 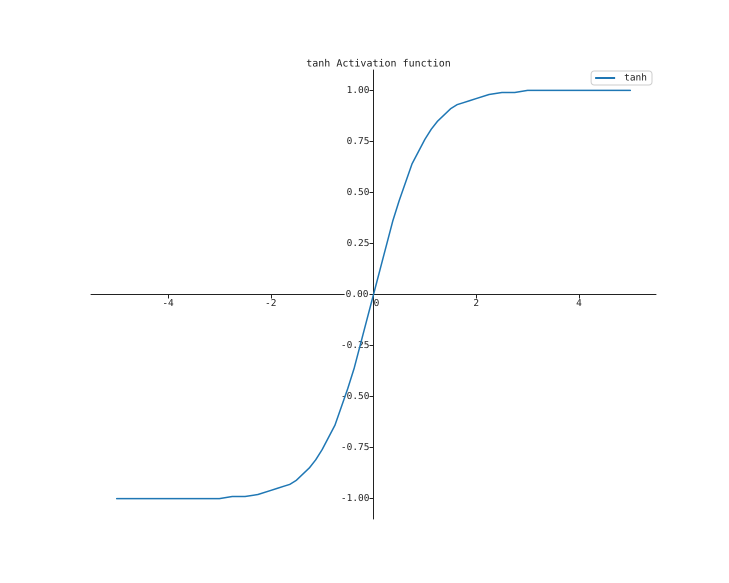 I want to click on y-tick-label: -1.00, so click(x=355, y=498).